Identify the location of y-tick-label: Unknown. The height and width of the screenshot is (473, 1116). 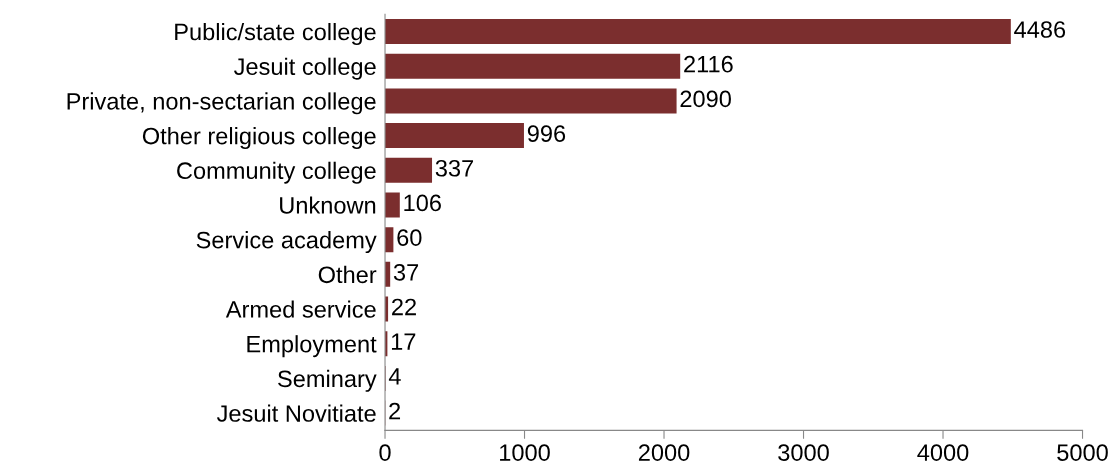
(328, 205).